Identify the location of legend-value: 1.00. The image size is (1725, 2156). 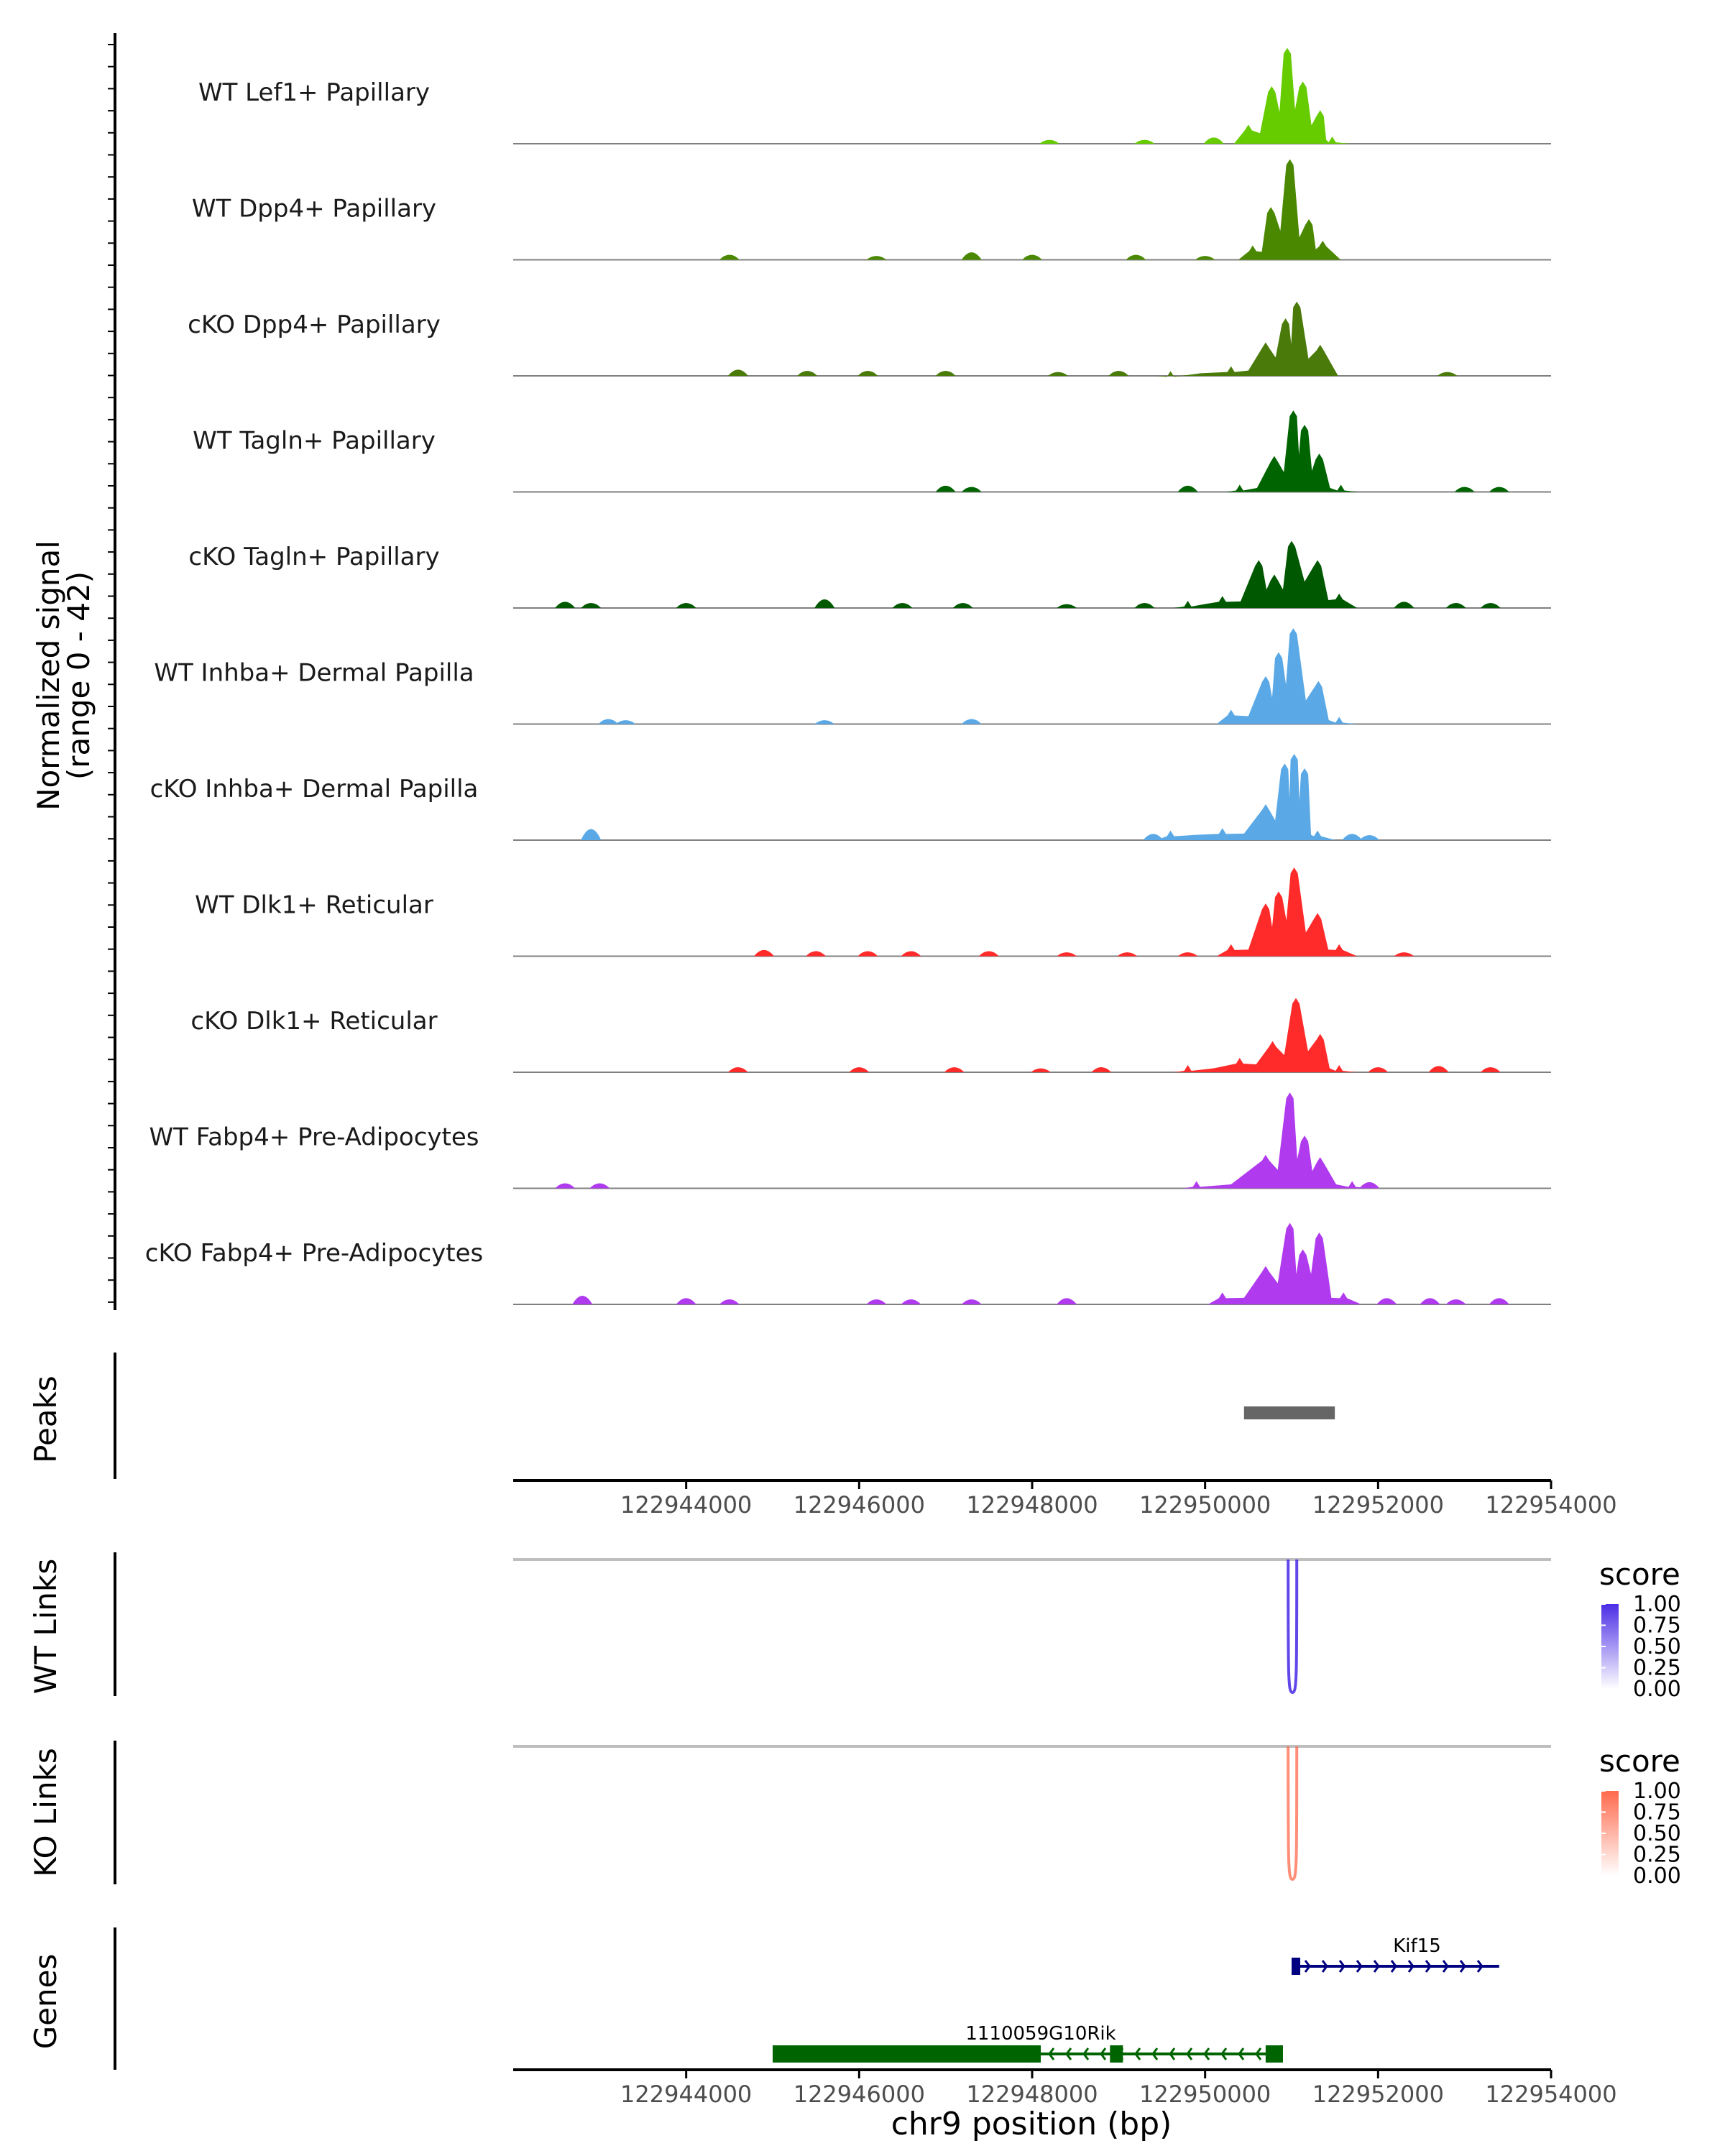
(1657, 1605).